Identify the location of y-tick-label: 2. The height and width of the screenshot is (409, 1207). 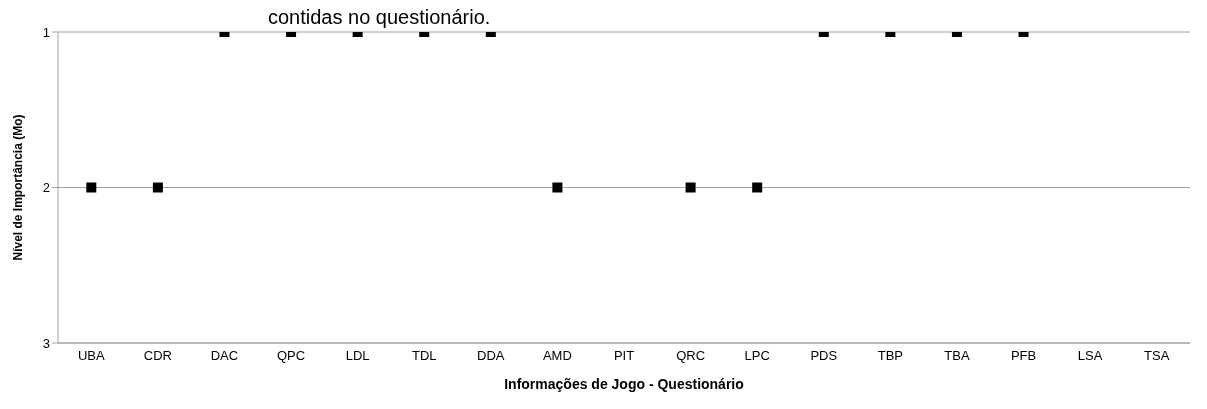
(46, 188).